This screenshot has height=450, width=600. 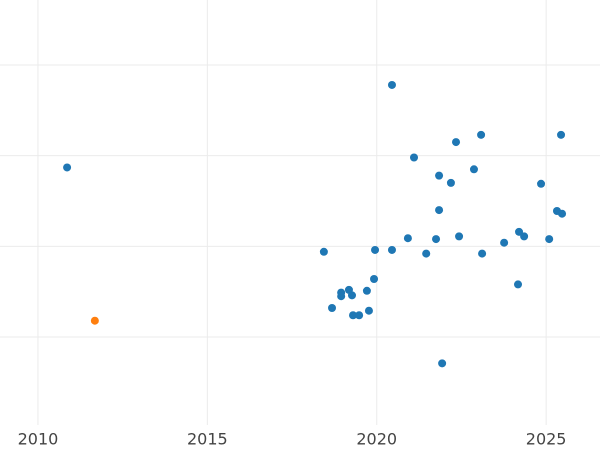 What do you see at coordinates (376, 439) in the screenshot?
I see `x-tick-label: 2020` at bounding box center [376, 439].